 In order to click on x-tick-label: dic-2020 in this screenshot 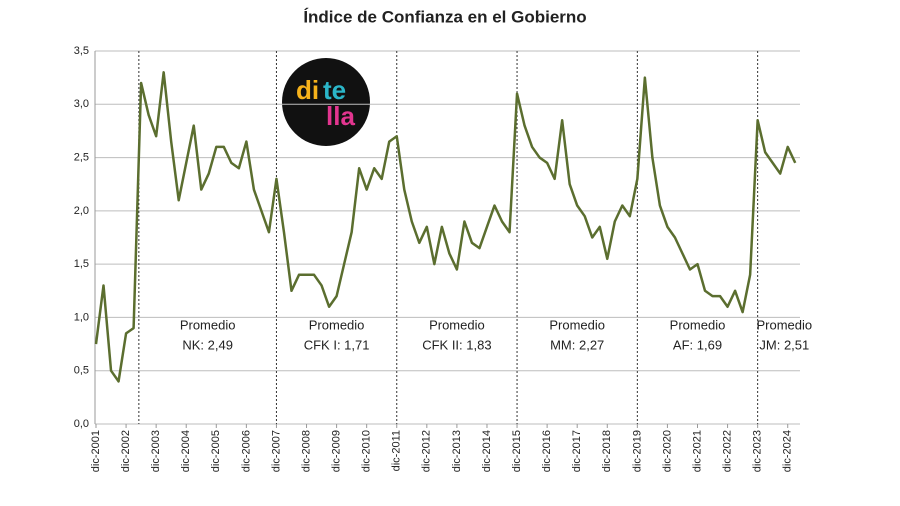, I will do `click(667, 451)`.